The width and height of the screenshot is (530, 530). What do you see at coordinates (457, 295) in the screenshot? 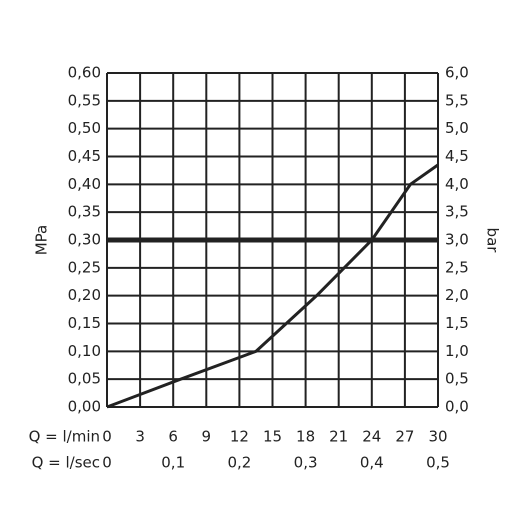
I see `y2-tick-label: 2,0` at bounding box center [457, 295].